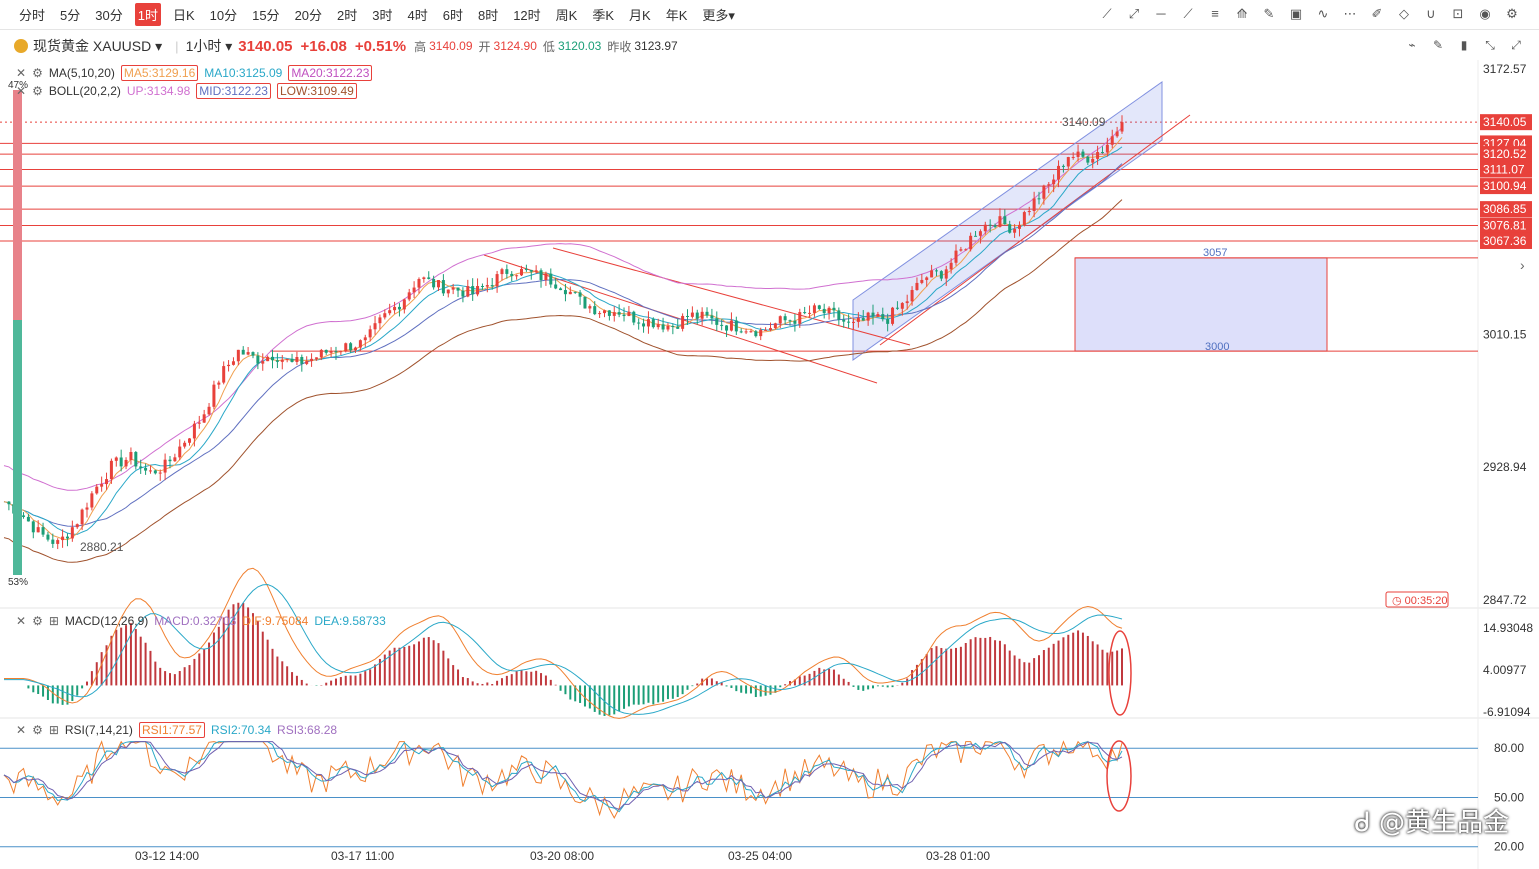 The height and width of the screenshot is (869, 1539). I want to click on countdown-label: ◷ 00:35:20, so click(1419, 601).